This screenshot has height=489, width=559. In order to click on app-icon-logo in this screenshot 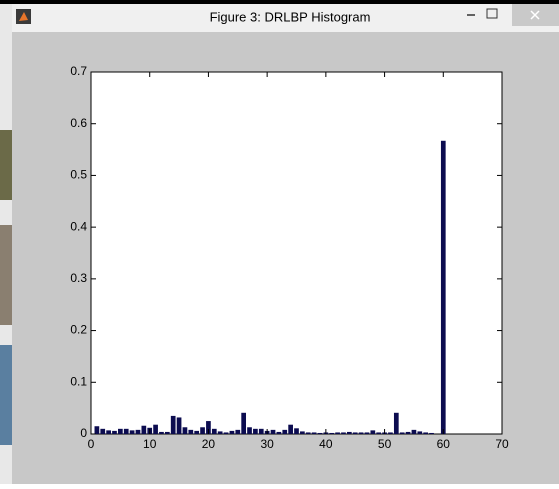, I will do `click(23, 16)`.